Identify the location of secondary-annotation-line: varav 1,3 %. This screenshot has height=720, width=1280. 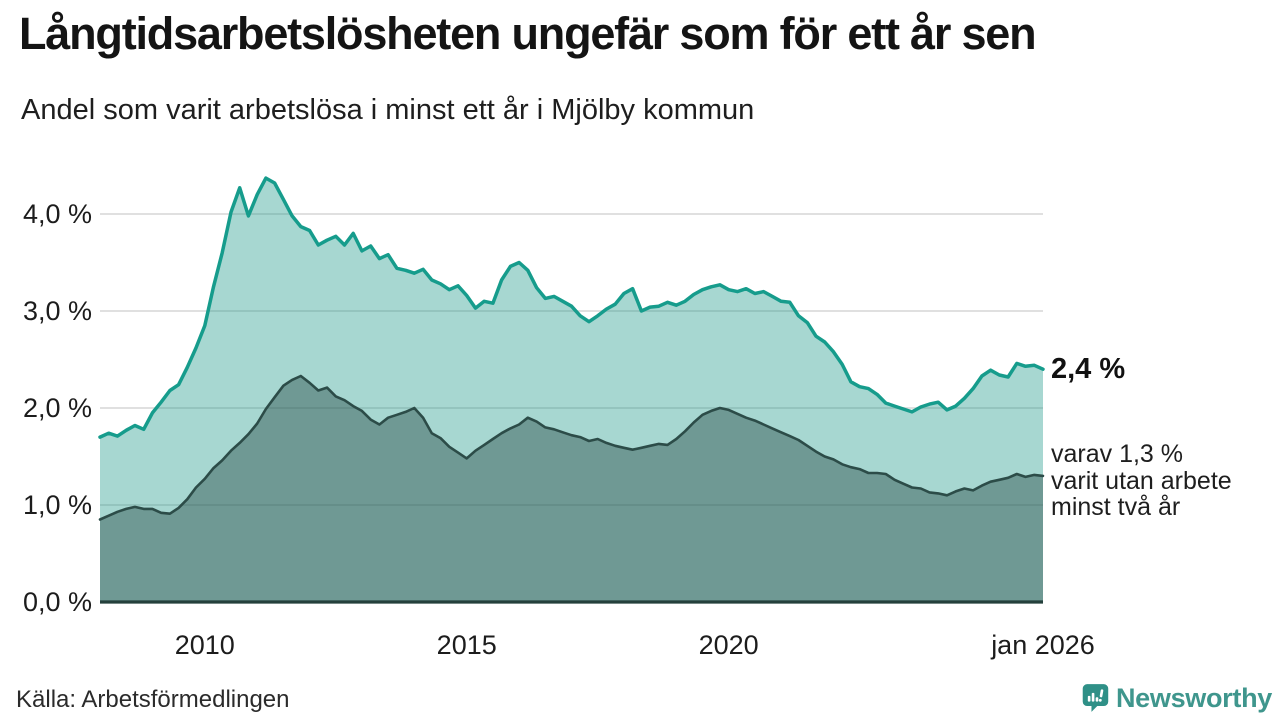
(1117, 454).